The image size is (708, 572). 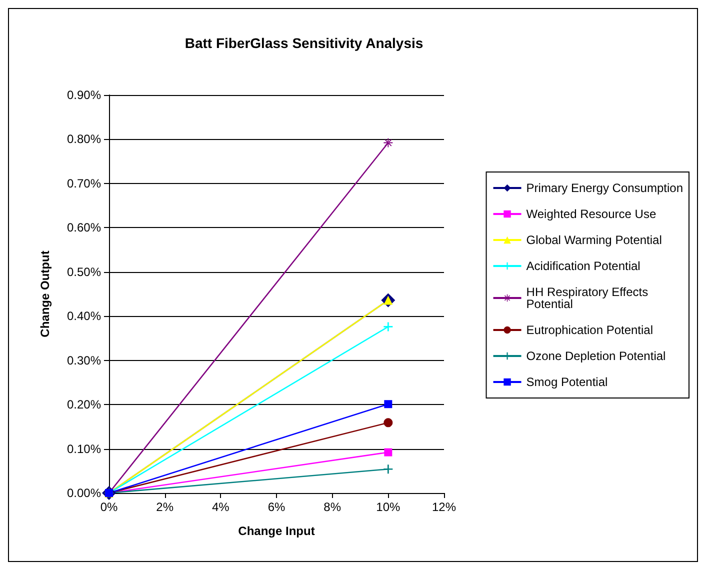 I want to click on y-tick-label: 0.50%, so click(x=84, y=271).